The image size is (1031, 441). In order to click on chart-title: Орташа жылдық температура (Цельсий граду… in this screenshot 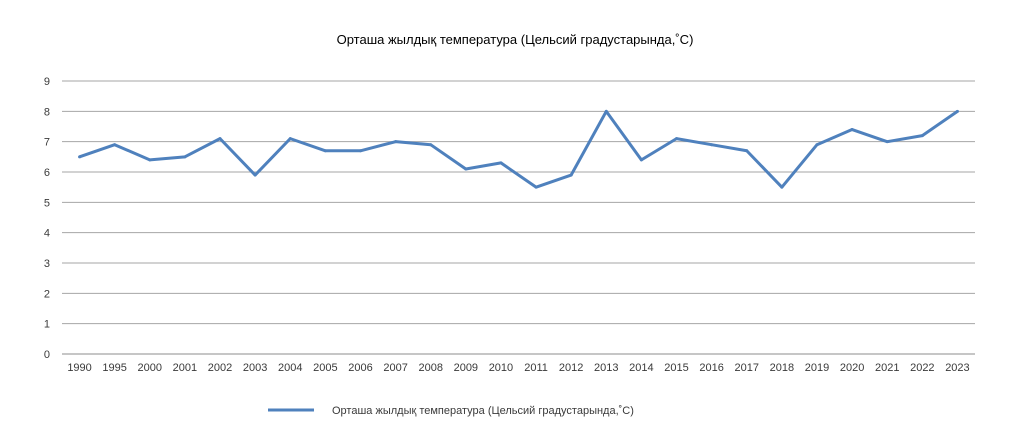, I will do `click(515, 39)`.